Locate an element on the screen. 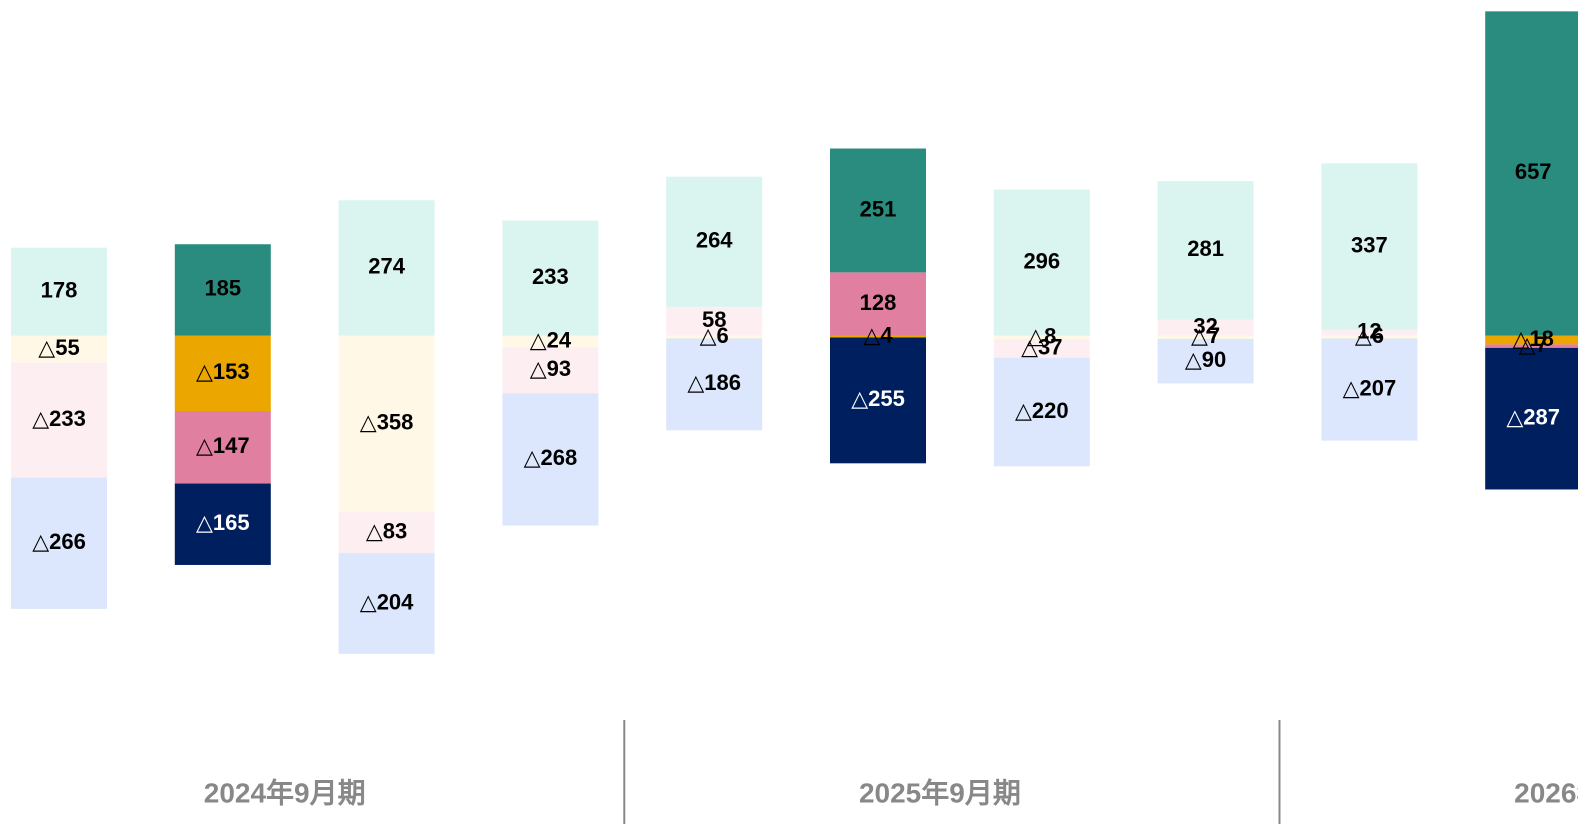  data-label: △4 is located at coordinates (878, 334).